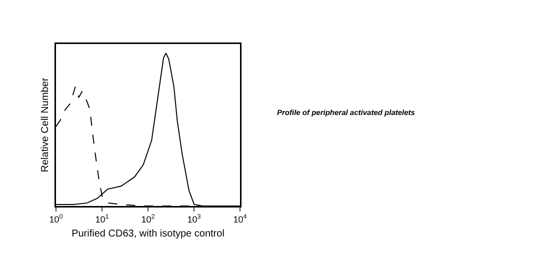 This screenshot has width=556, height=268. Describe the element at coordinates (148, 234) in the screenshot. I see `x-axis-title: Purified CD63, with isotype control` at that location.